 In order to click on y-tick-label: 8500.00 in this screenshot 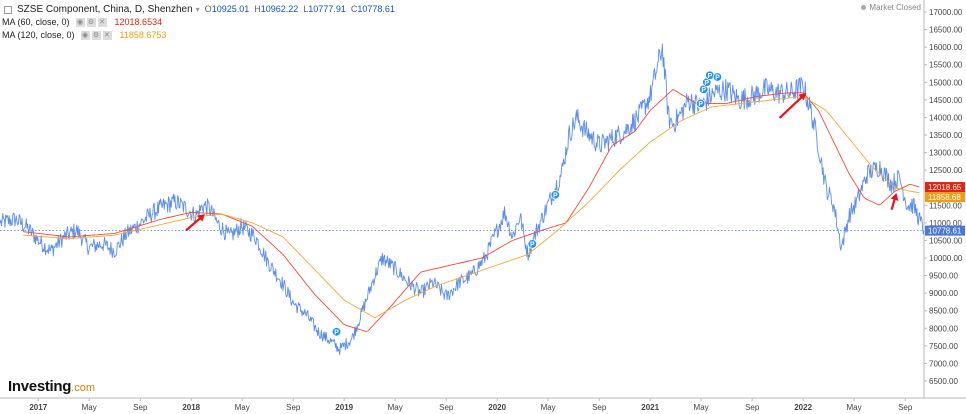, I will do `click(943, 311)`.